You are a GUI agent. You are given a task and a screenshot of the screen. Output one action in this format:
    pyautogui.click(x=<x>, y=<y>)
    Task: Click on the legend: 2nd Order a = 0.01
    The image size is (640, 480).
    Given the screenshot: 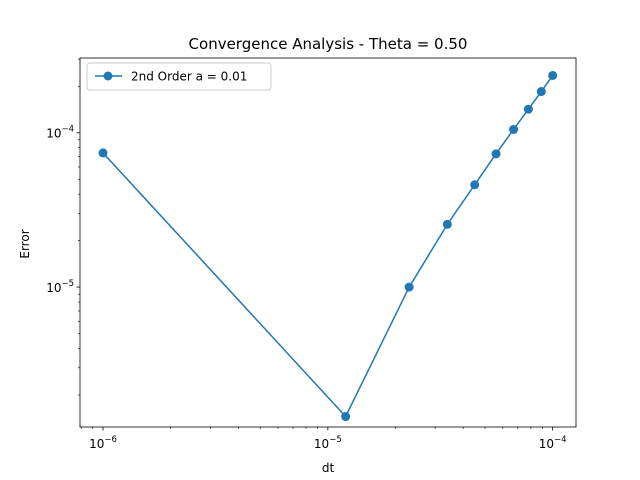 What is the action you would take?
    pyautogui.click(x=179, y=76)
    